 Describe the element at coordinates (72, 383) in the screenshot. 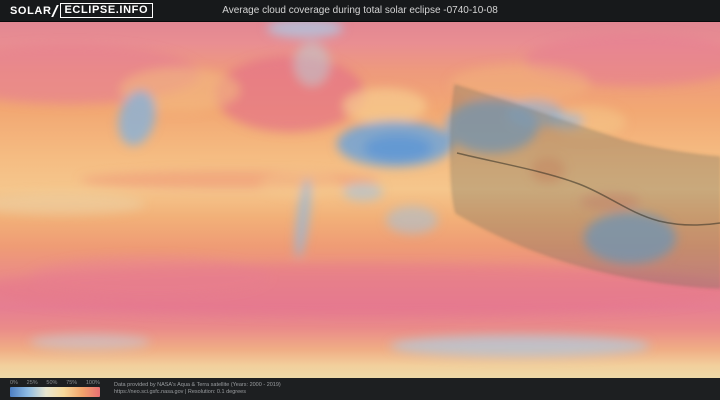

I see `legend-tick: 75%` at that location.